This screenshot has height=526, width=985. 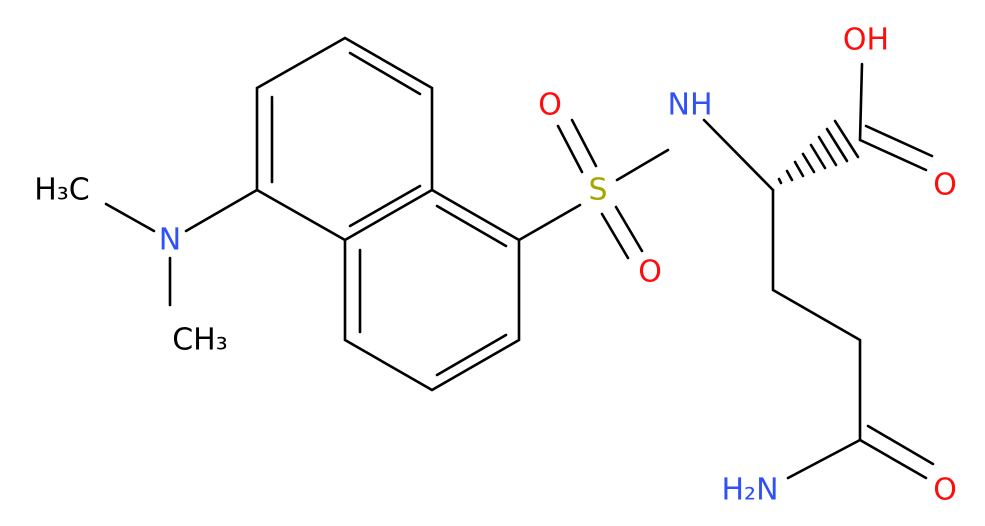 I want to click on atom-label: CH₃, so click(x=200, y=340).